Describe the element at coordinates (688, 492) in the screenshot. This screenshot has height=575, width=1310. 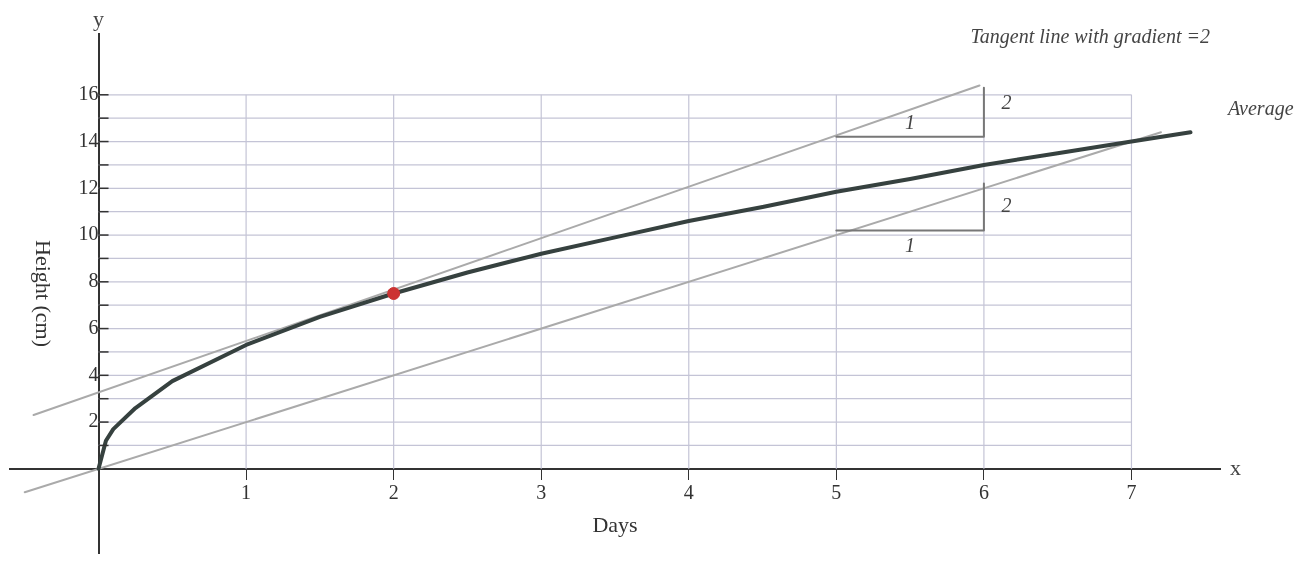
I see `x-tick-label: 4` at that location.